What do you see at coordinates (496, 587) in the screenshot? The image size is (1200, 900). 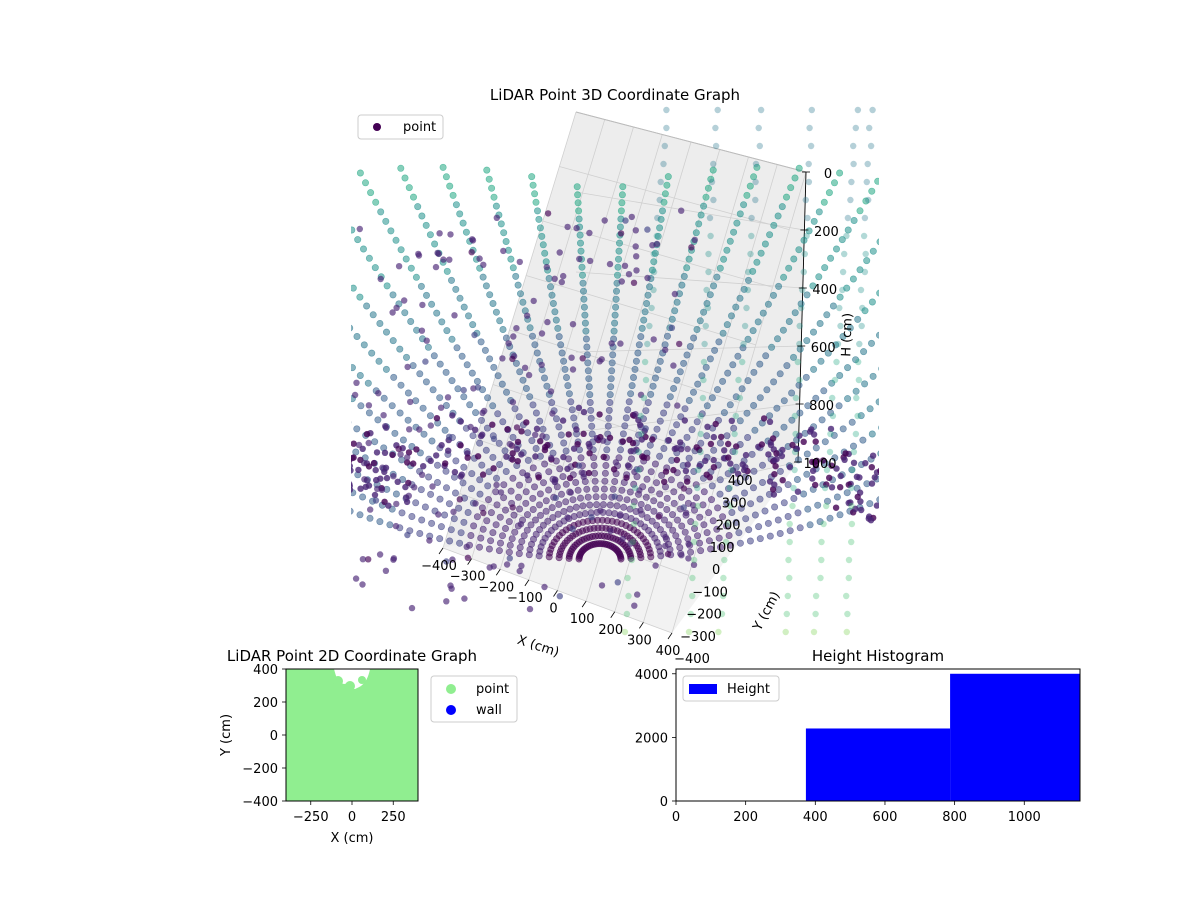 I see `x-tick-3d: −200` at bounding box center [496, 587].